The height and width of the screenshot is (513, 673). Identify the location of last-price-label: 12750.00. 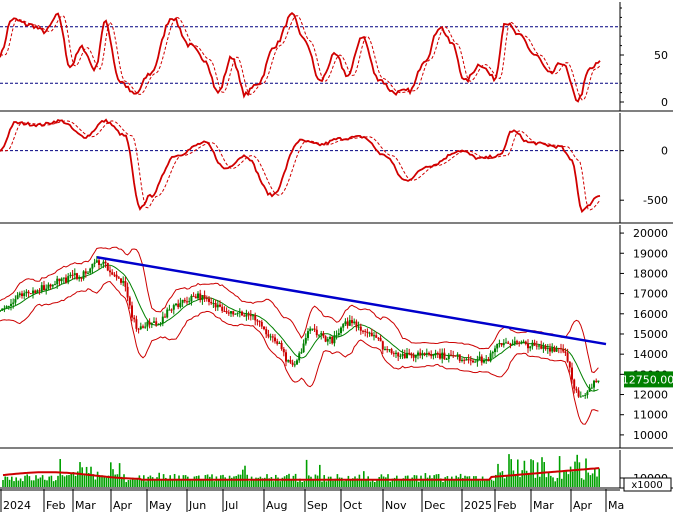
(647, 379).